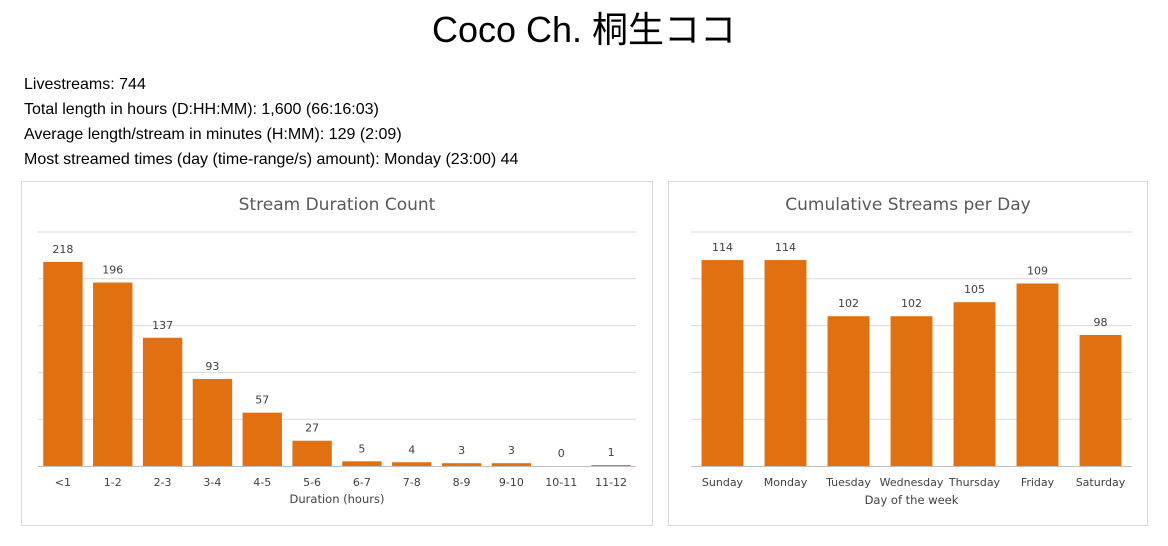 The height and width of the screenshot is (546, 1168). Describe the element at coordinates (262, 400) in the screenshot. I see `data-label: 57` at that location.